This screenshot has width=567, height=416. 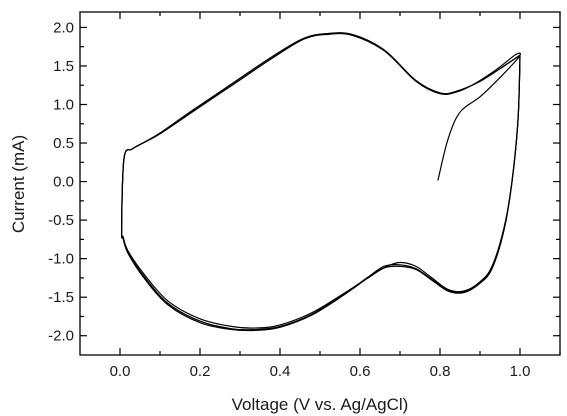 I want to click on y-tick-label: 1.0, so click(x=63, y=104).